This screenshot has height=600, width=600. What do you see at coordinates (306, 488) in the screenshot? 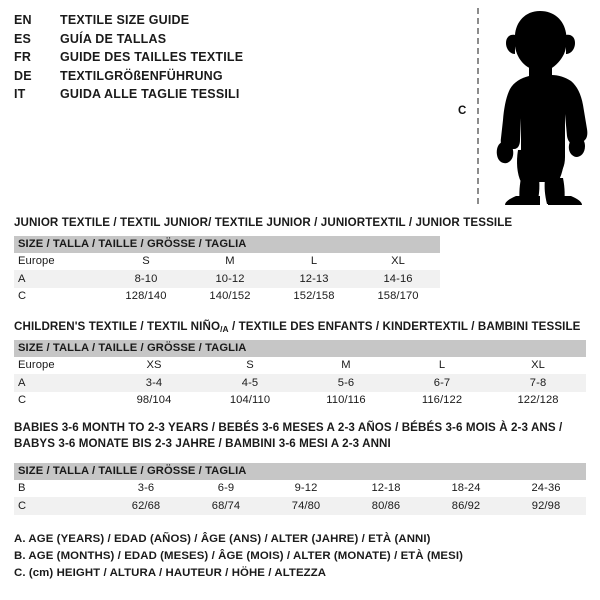
I see `table-cell: 9-12` at bounding box center [306, 488].